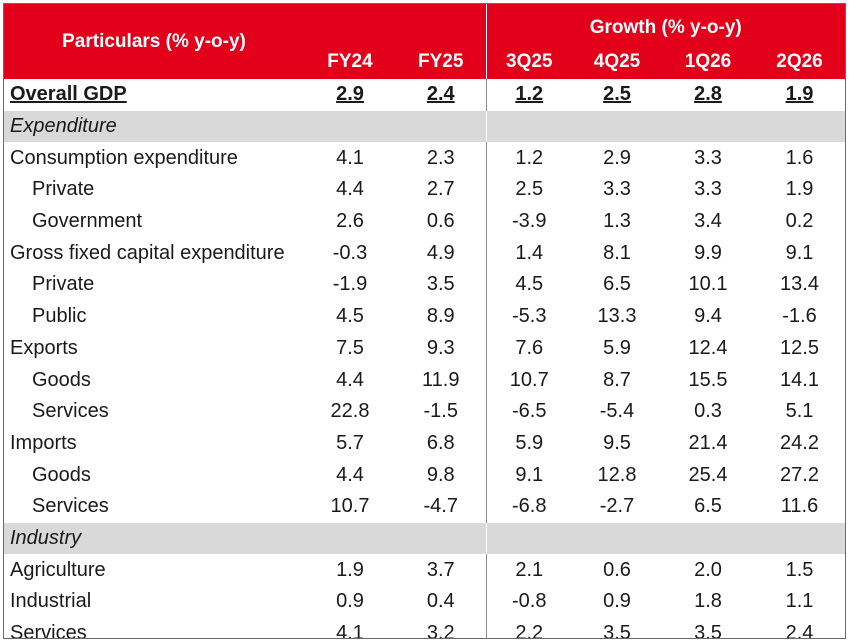 The width and height of the screenshot is (850, 643). Describe the element at coordinates (708, 316) in the screenshot. I see `cell: 9.4` at that location.